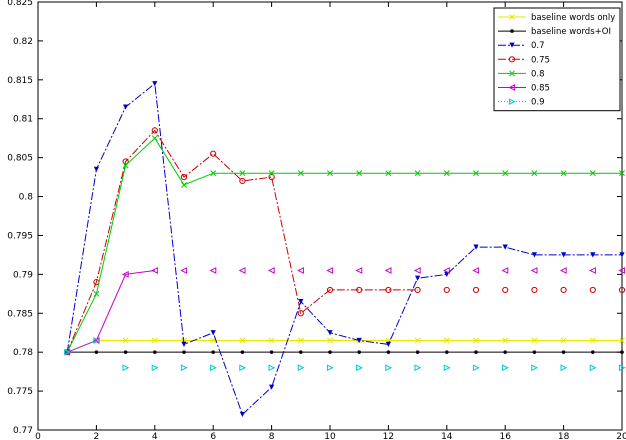 This screenshot has height=440, width=626. I want to click on x-tick-label: 20, so click(621, 436).